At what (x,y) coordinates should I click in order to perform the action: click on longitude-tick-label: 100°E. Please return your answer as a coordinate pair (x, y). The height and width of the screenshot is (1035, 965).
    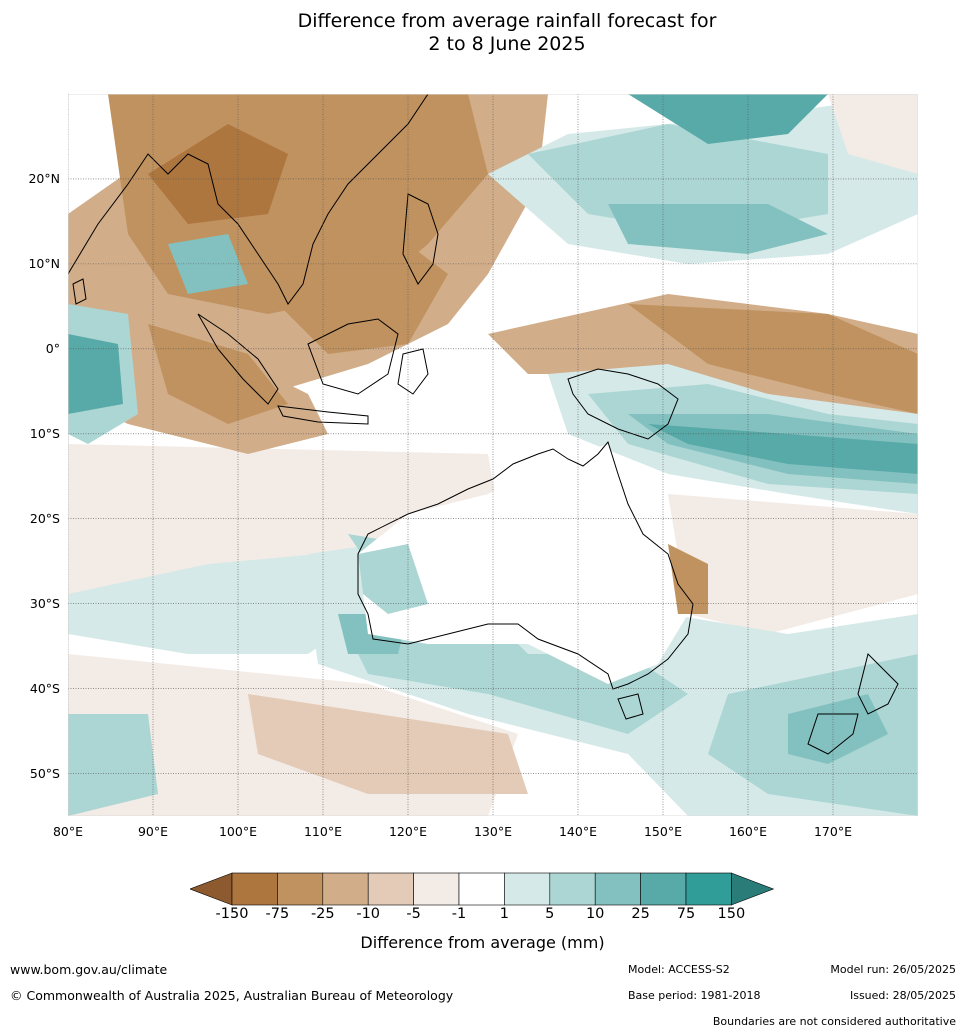
    Looking at the image, I should click on (237, 831).